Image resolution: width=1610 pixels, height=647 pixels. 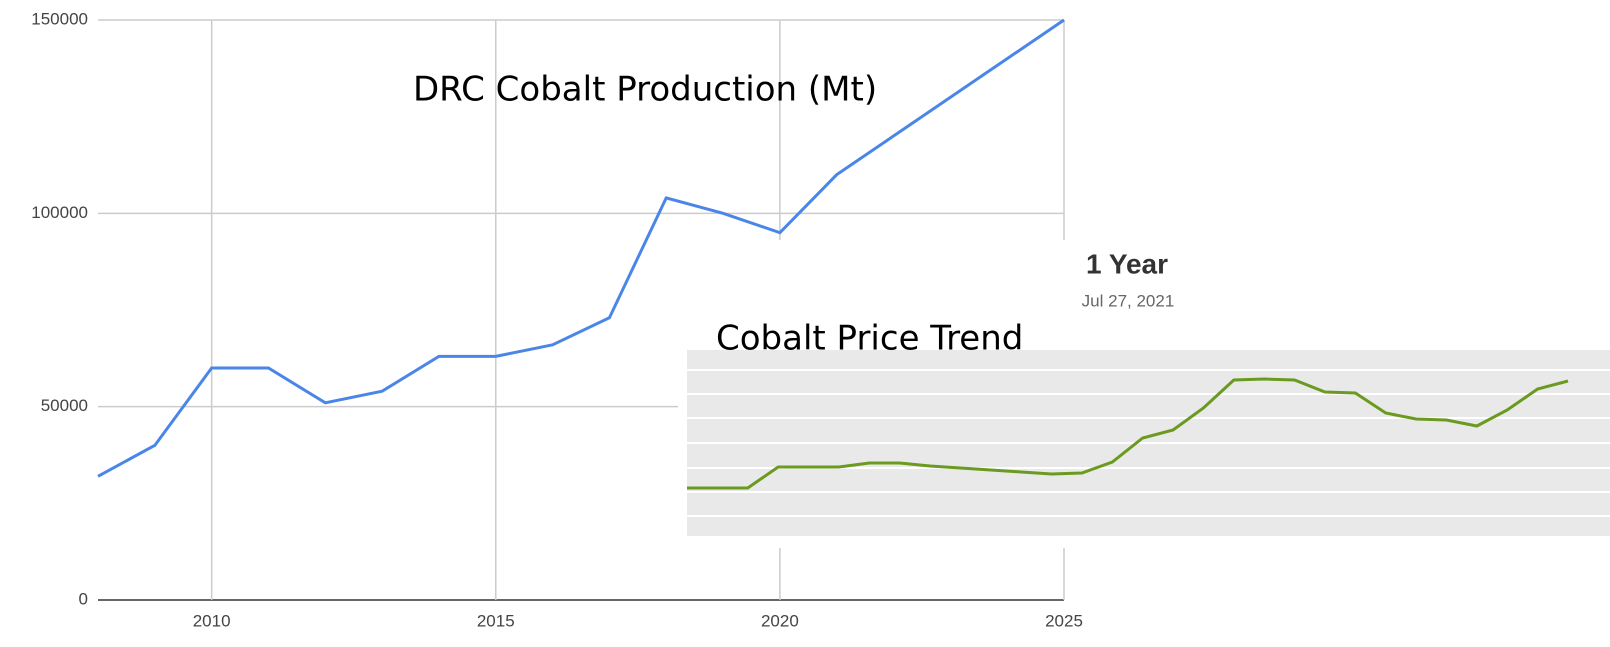 I want to click on chart-title: DRC Cobalt Production (Mt), so click(x=645, y=90).